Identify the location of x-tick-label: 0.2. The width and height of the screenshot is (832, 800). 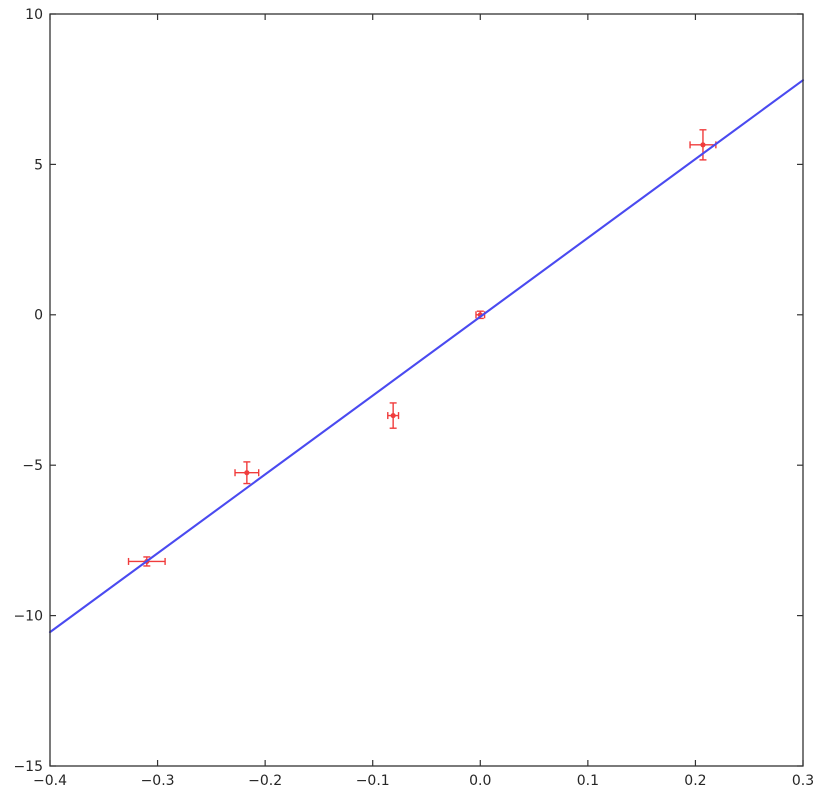
(695, 781).